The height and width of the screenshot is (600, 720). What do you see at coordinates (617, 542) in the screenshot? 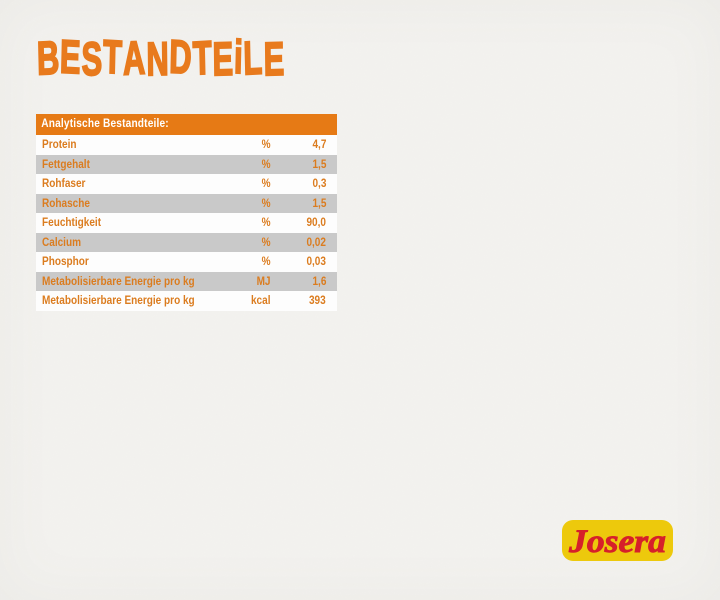
I see `svg-text: Josera` at bounding box center [617, 542].